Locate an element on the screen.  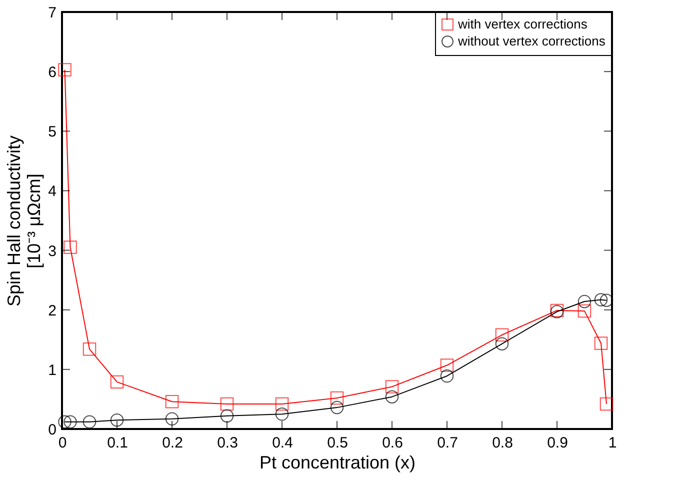
x-tick-label: 0.5 is located at coordinates (337, 443).